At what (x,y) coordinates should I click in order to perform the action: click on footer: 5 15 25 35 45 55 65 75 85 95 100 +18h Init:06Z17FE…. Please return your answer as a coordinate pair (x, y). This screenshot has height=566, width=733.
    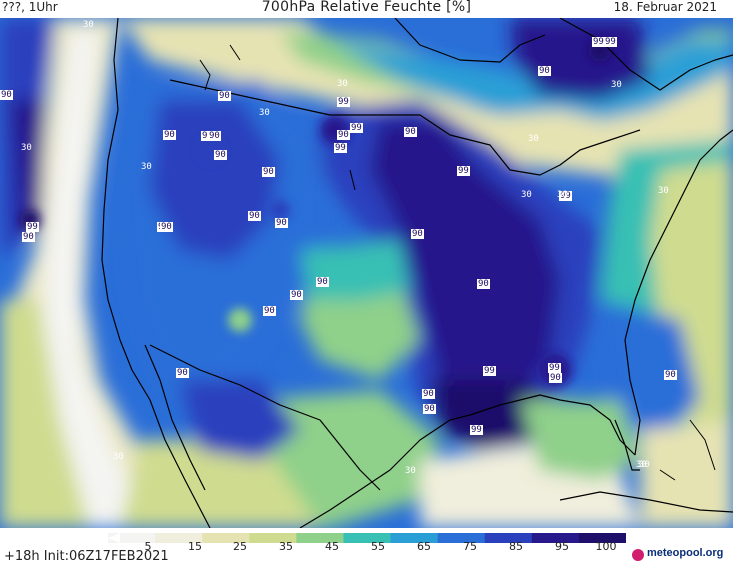
    Looking at the image, I should click on (366, 547).